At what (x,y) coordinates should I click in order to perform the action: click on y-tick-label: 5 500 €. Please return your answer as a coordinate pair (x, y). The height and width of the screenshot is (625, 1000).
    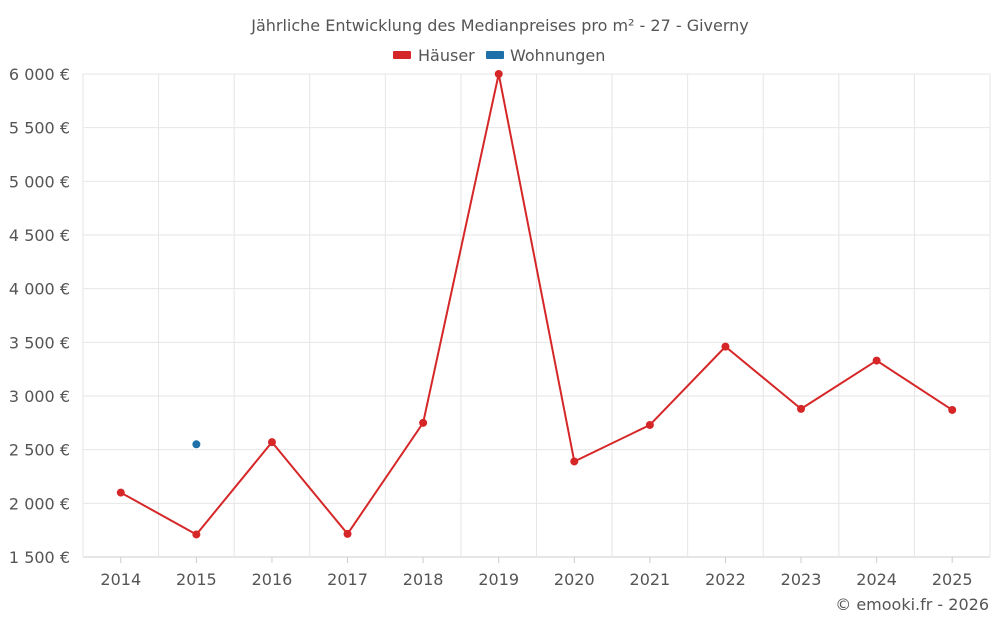
    Looking at the image, I should click on (39, 128).